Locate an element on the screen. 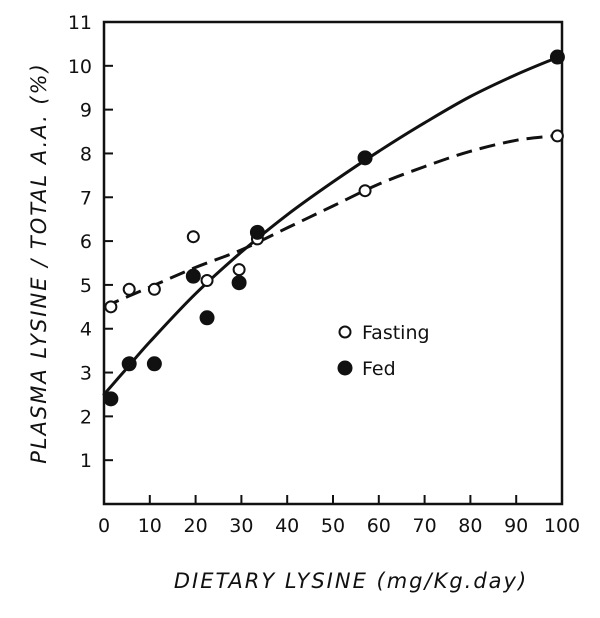  legend-label-fasting: Fasting is located at coordinates (396, 333).